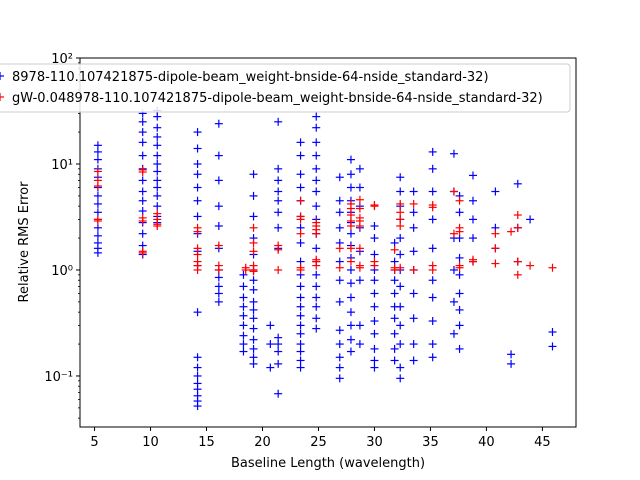 The width and height of the screenshot is (640, 480). I want to click on x-tick-label-10: 10, so click(150, 442).